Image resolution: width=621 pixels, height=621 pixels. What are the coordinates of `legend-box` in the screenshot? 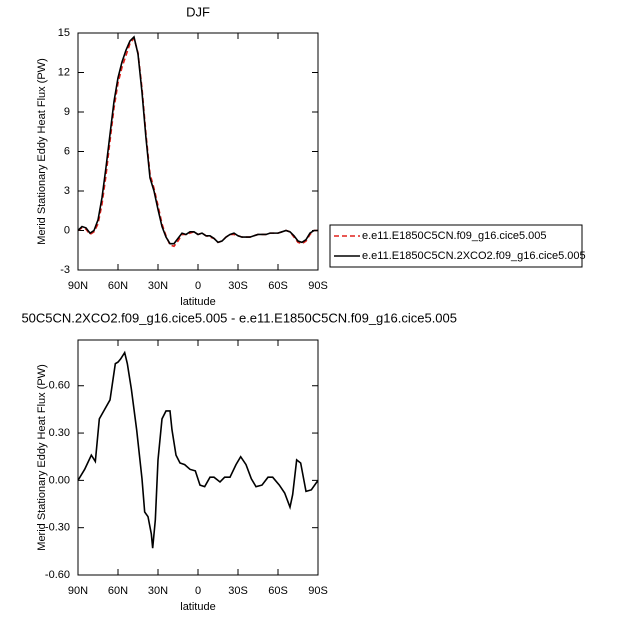 It's located at (456, 246).